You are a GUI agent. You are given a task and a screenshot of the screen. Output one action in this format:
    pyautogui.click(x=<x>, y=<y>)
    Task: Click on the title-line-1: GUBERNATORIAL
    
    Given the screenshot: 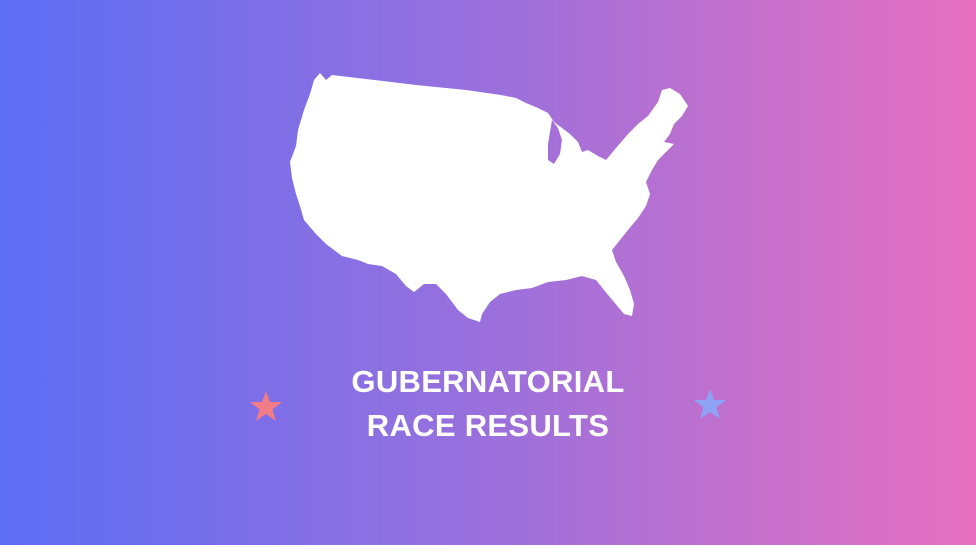 What is the action you would take?
    pyautogui.click(x=488, y=381)
    